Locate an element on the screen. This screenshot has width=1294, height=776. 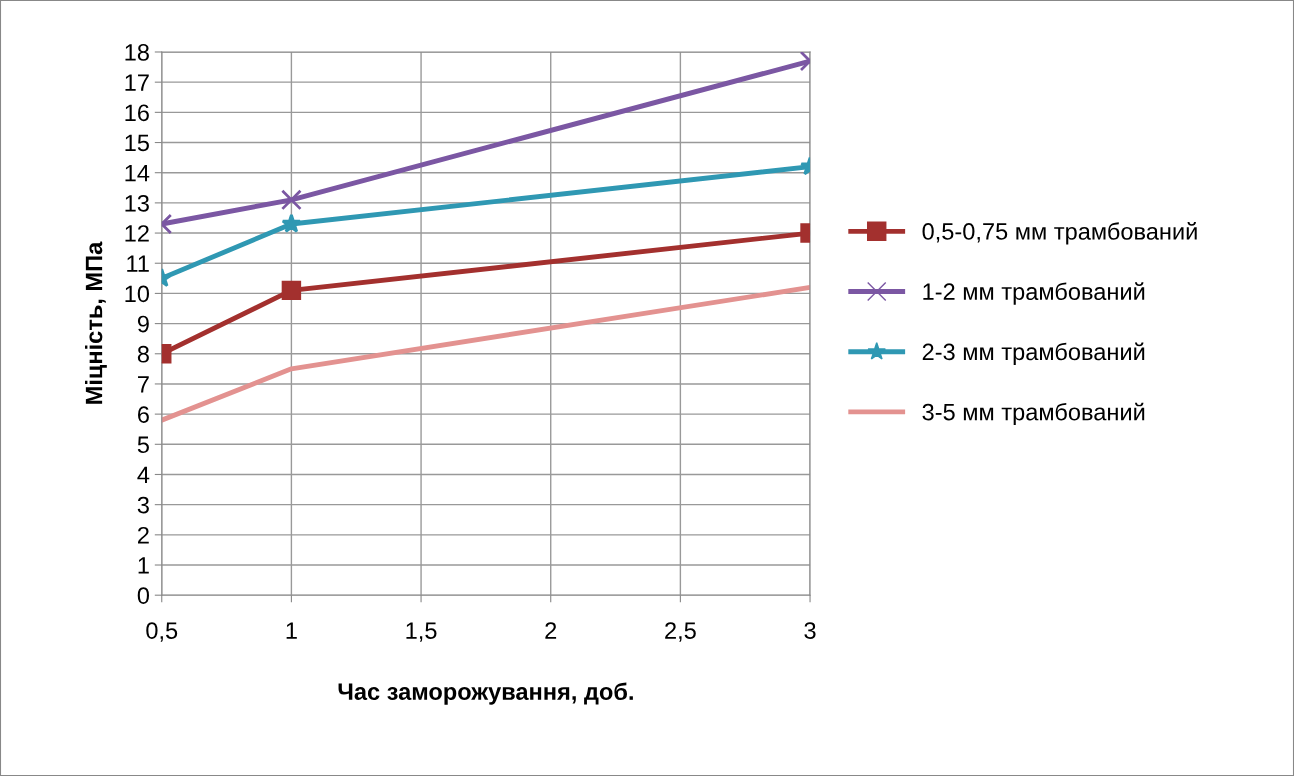
y-tick-label: 8 is located at coordinates (143, 354).